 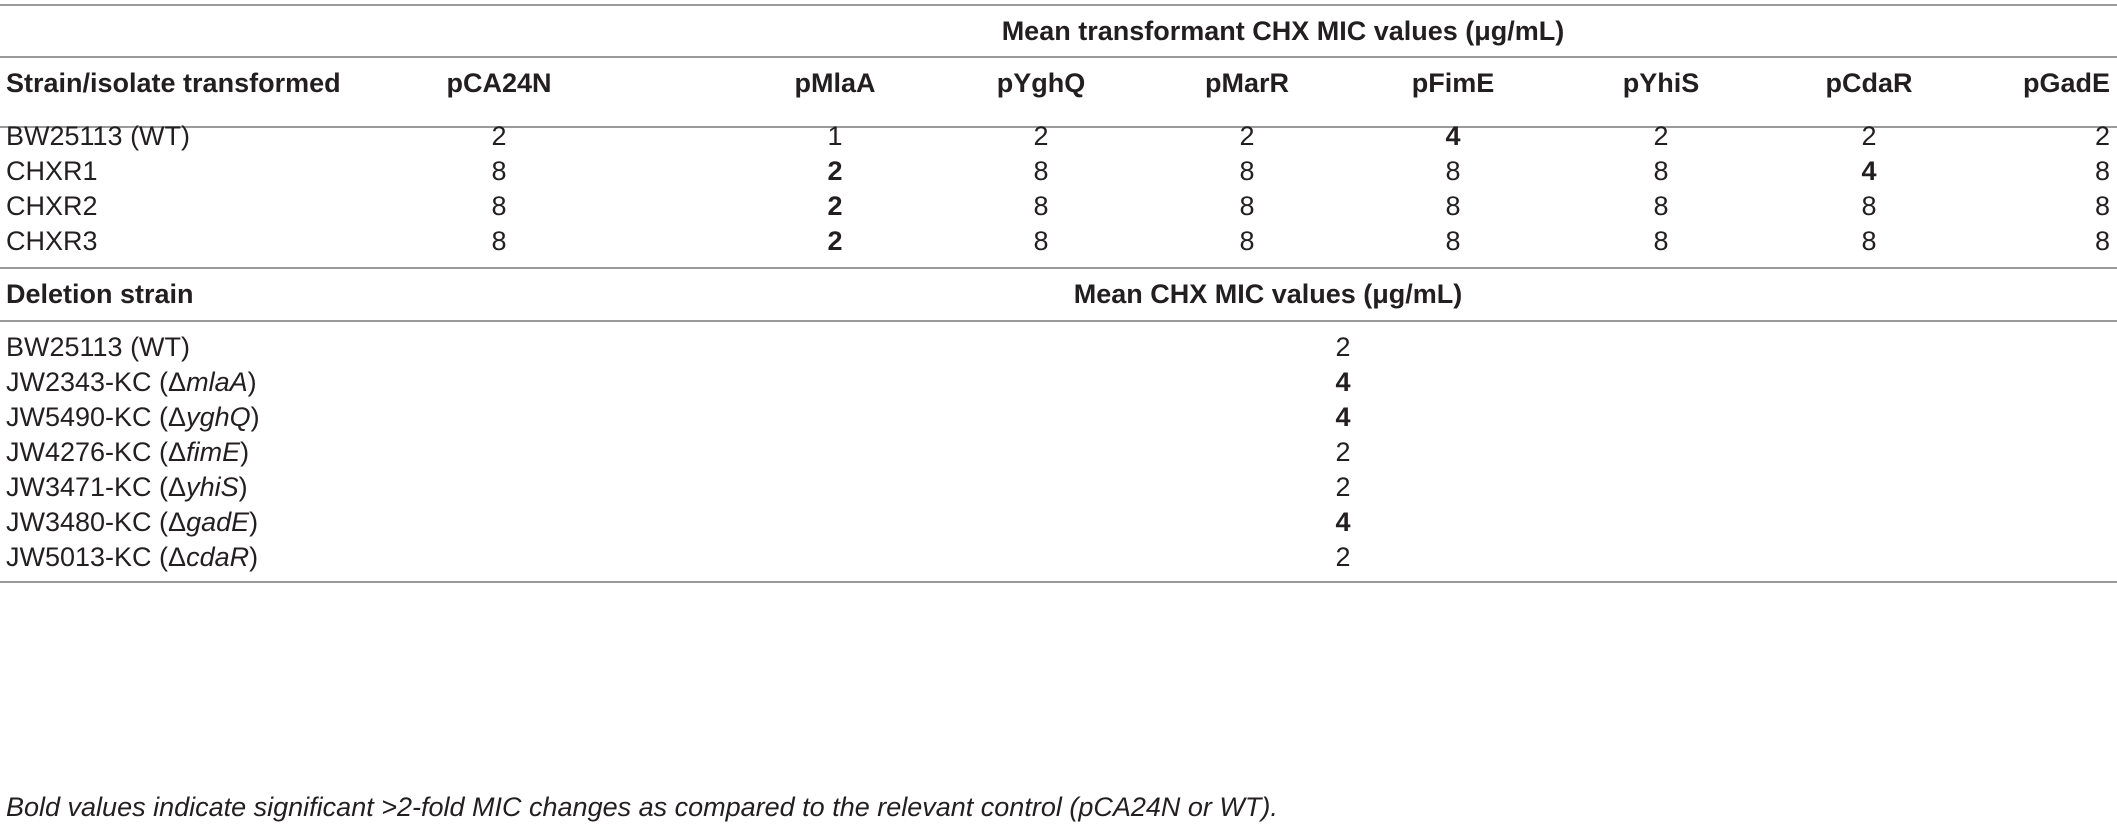 I want to click on deletion-header-rule, so click(x=1058, y=321).